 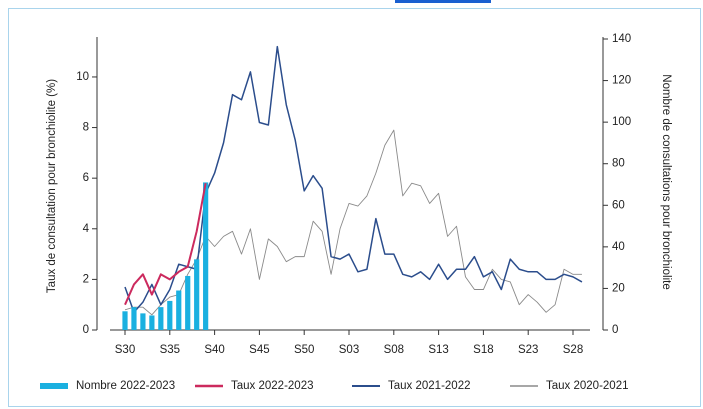 What do you see at coordinates (573, 350) in the screenshot?
I see `x-tick-label: S28` at bounding box center [573, 350].